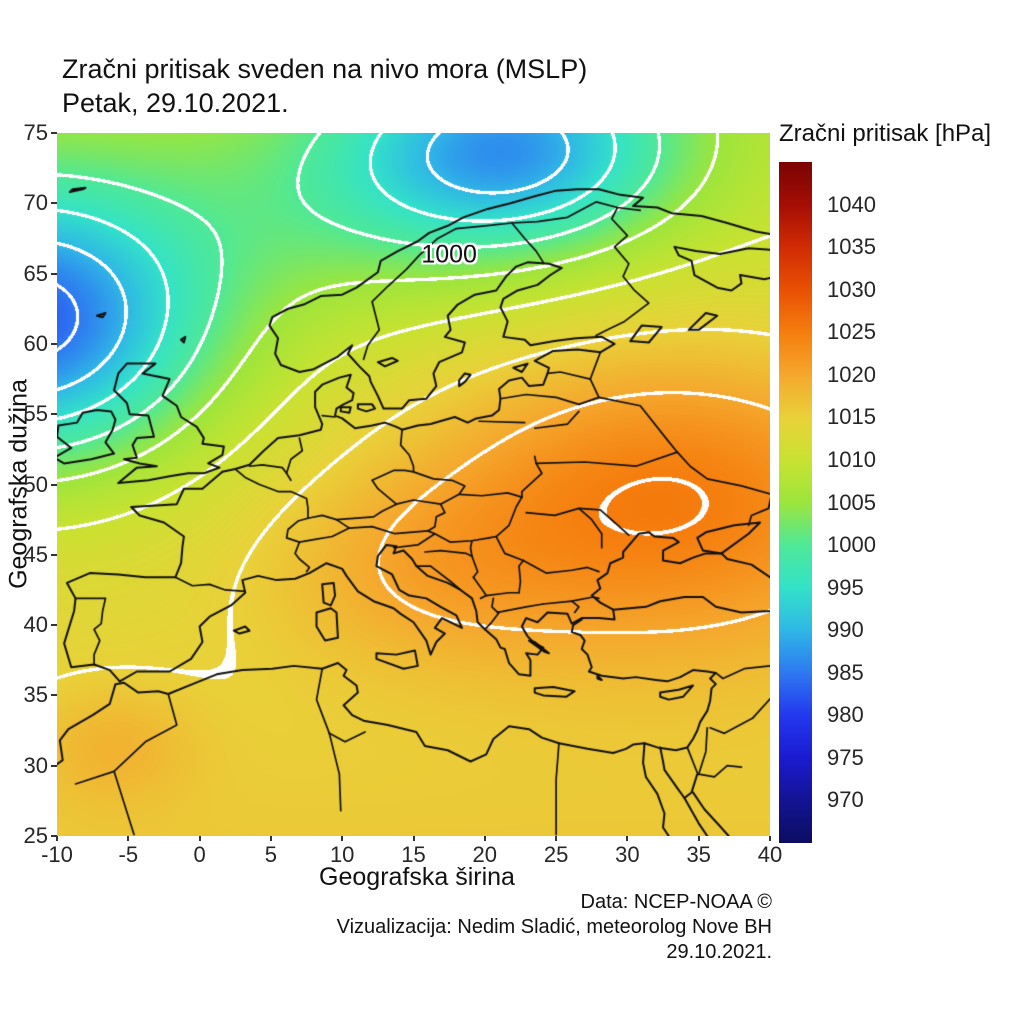 The height and width of the screenshot is (1024, 1024). What do you see at coordinates (485, 854) in the screenshot?
I see `x-tick-label: 20` at bounding box center [485, 854].